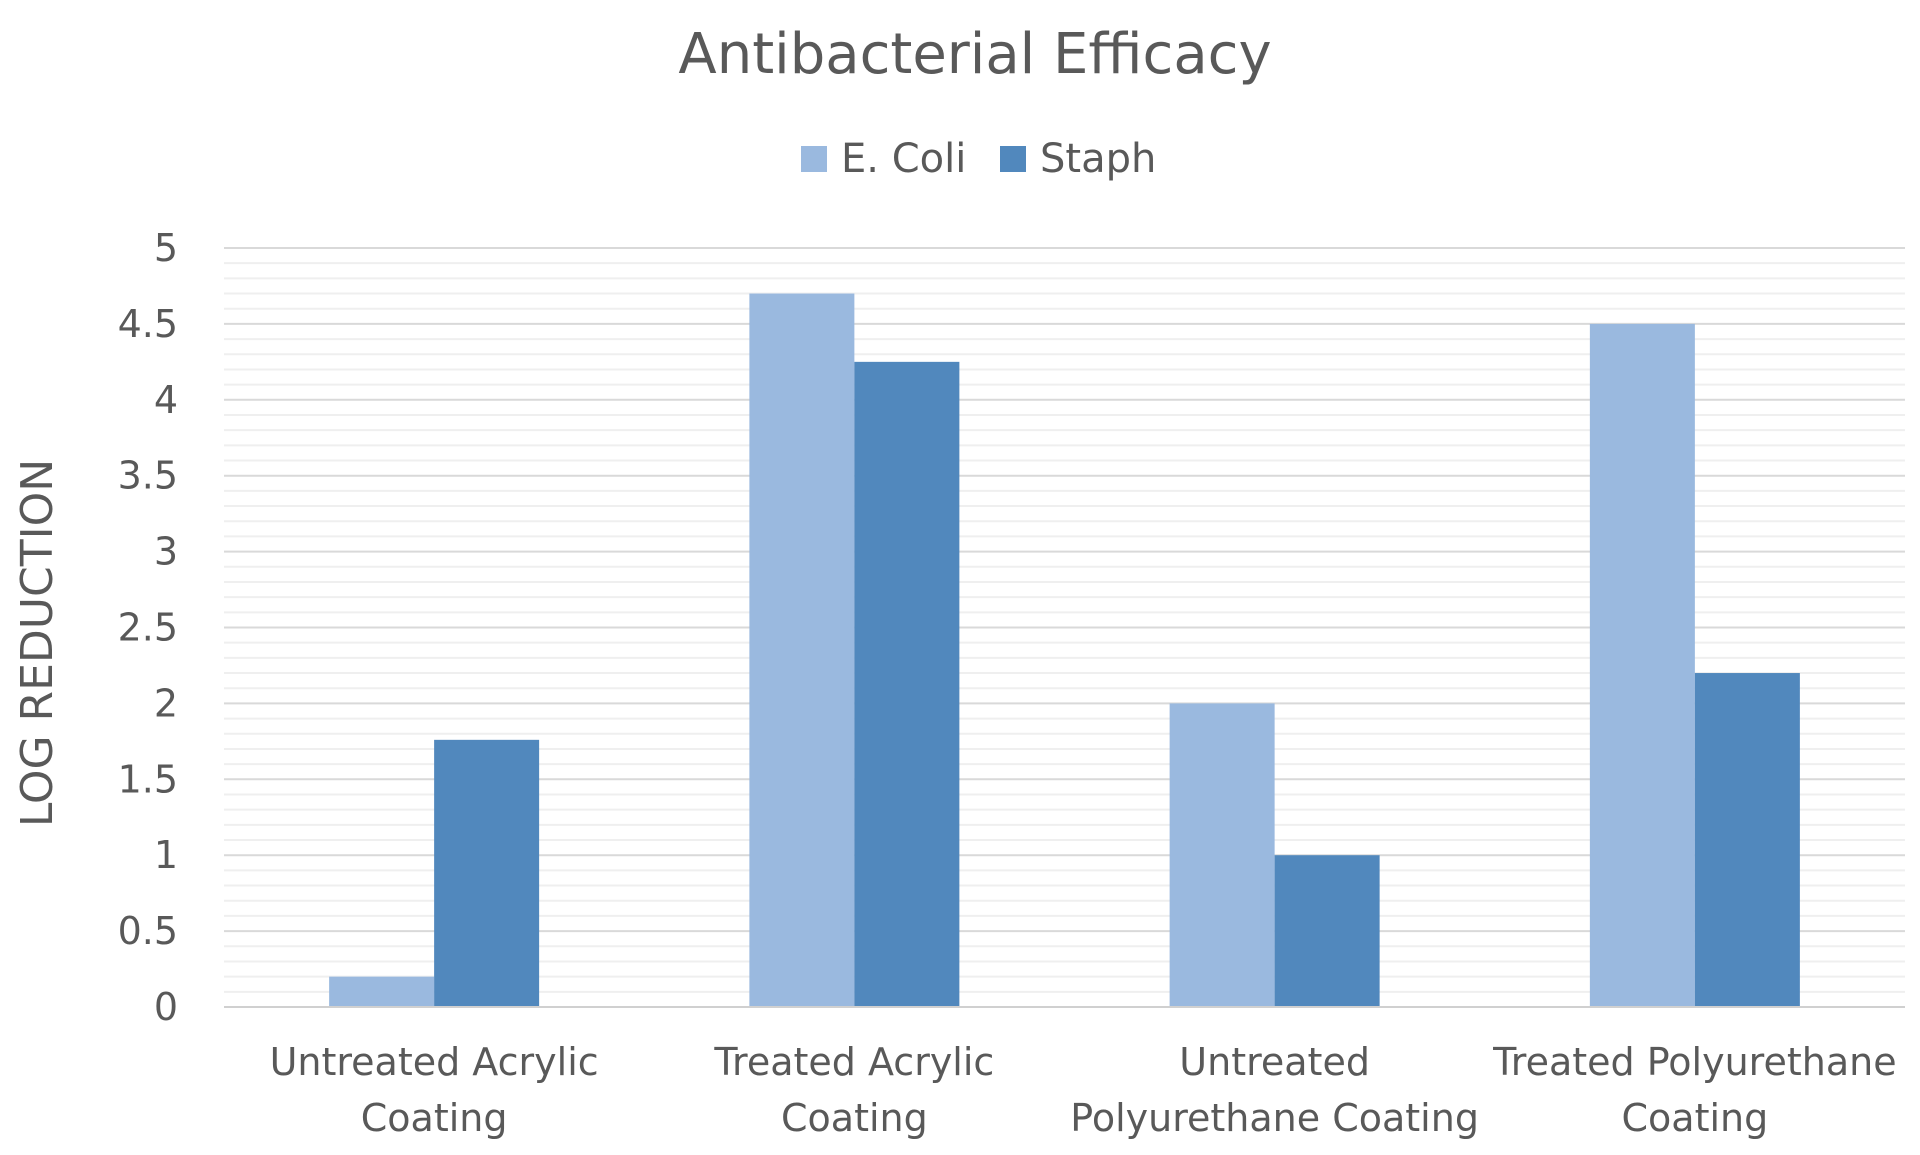 The height and width of the screenshot is (1155, 1920). I want to click on legend-label: Staph, so click(1098, 159).